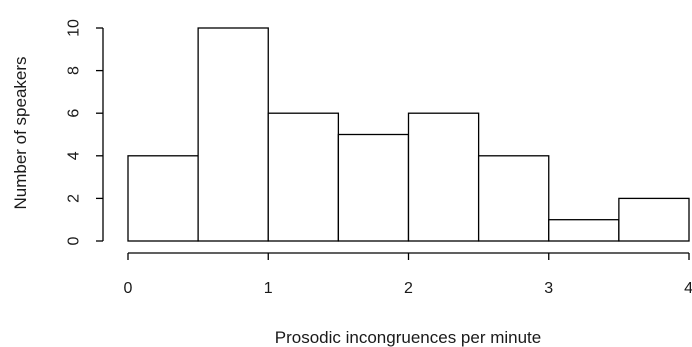  What do you see at coordinates (74, 240) in the screenshot?
I see `y-tick-label-0: 0` at bounding box center [74, 240].